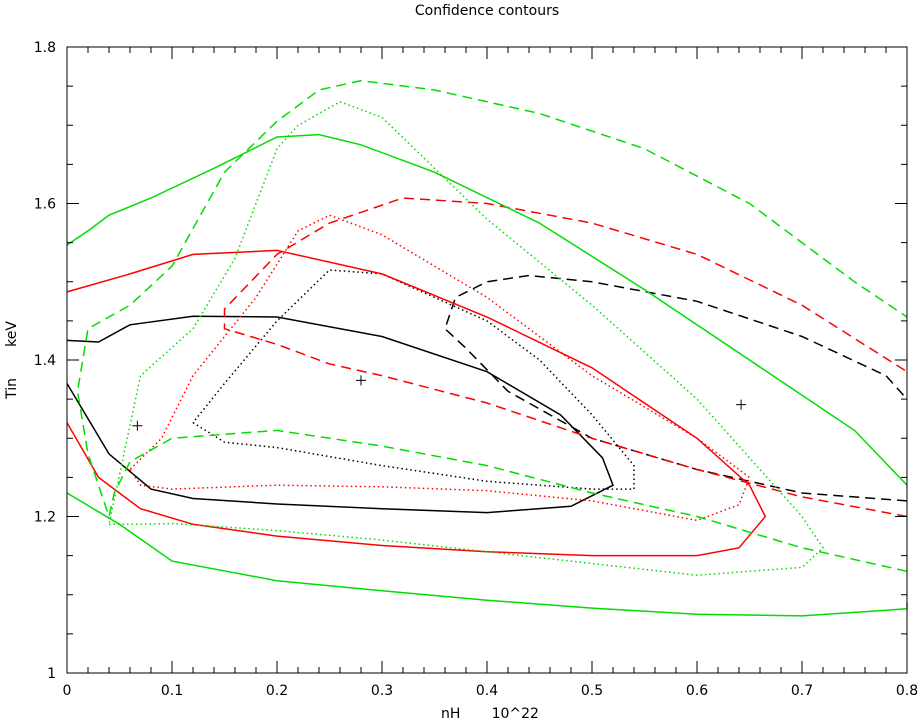  I want to click on y-tick-label: 1.2, so click(45, 518).